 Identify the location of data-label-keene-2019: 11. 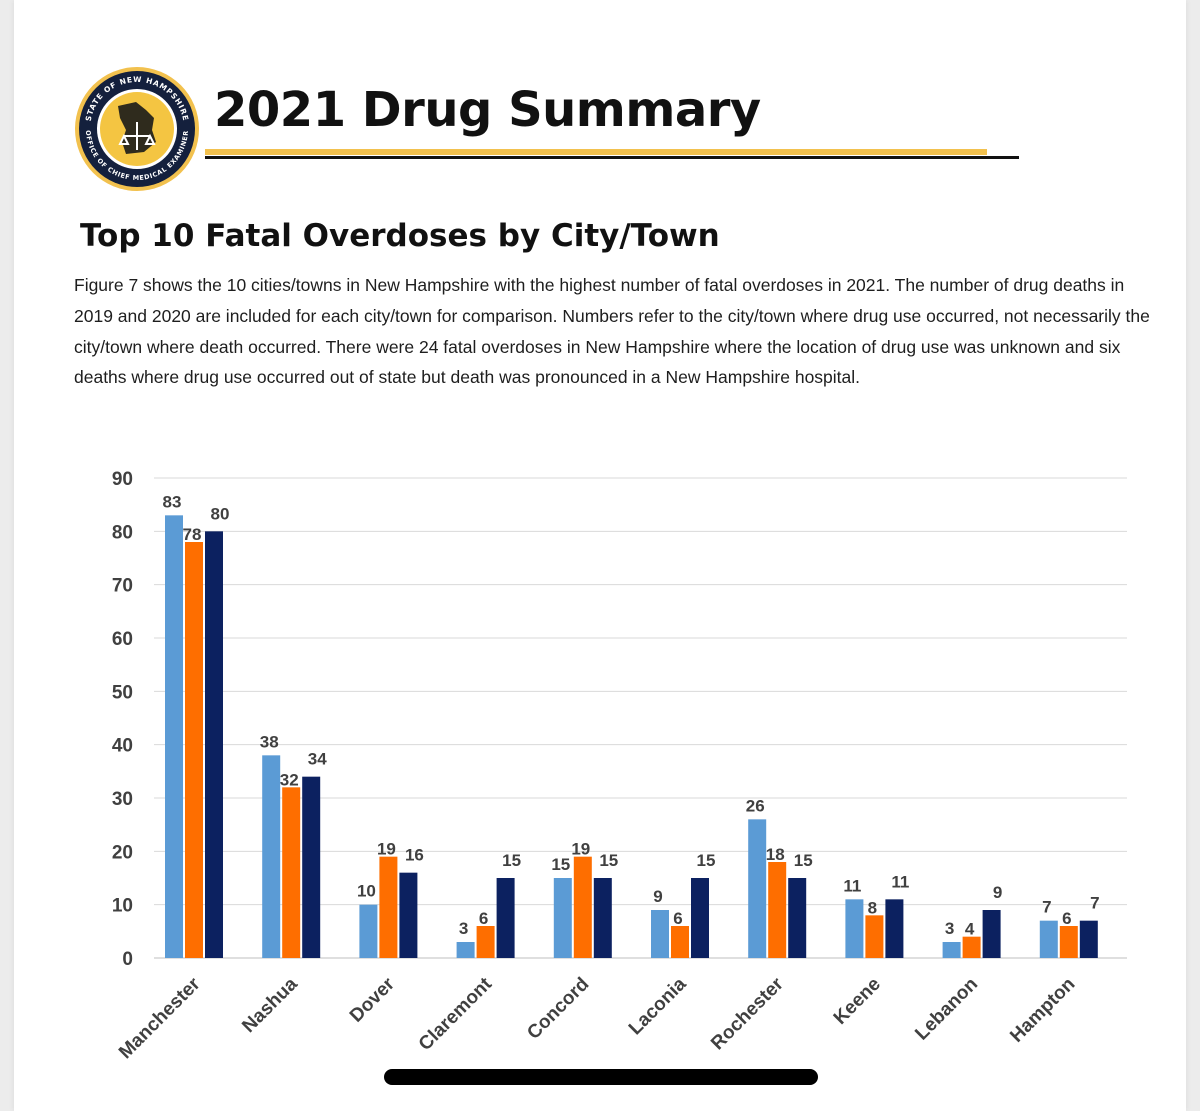
(852, 885).